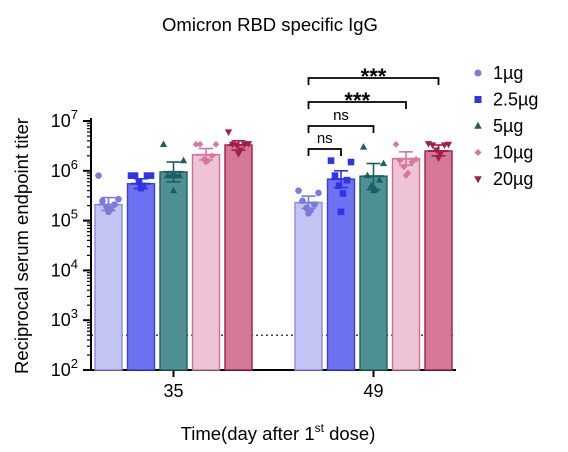  I want to click on y-tick-label: 10⁵, so click(64, 219).